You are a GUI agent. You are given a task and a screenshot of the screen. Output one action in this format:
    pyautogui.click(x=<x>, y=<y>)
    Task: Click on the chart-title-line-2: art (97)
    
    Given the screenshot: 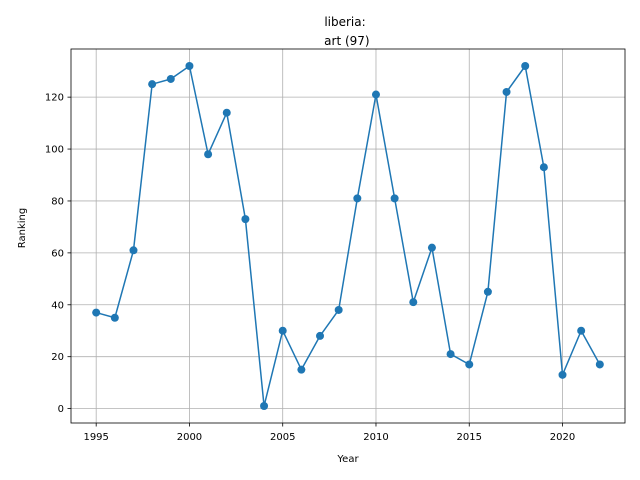 What is the action you would take?
    pyautogui.click(x=344, y=41)
    